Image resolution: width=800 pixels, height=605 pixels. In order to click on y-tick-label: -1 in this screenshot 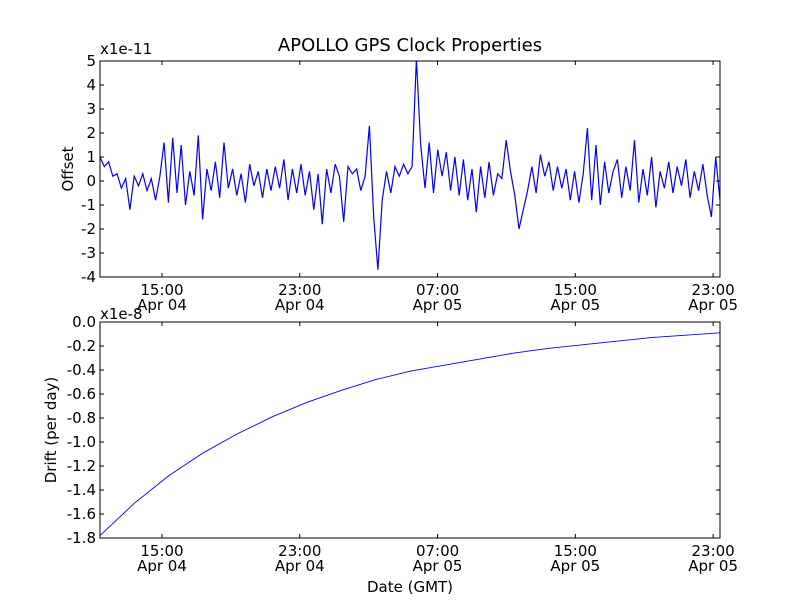, I will do `click(88, 205)`.